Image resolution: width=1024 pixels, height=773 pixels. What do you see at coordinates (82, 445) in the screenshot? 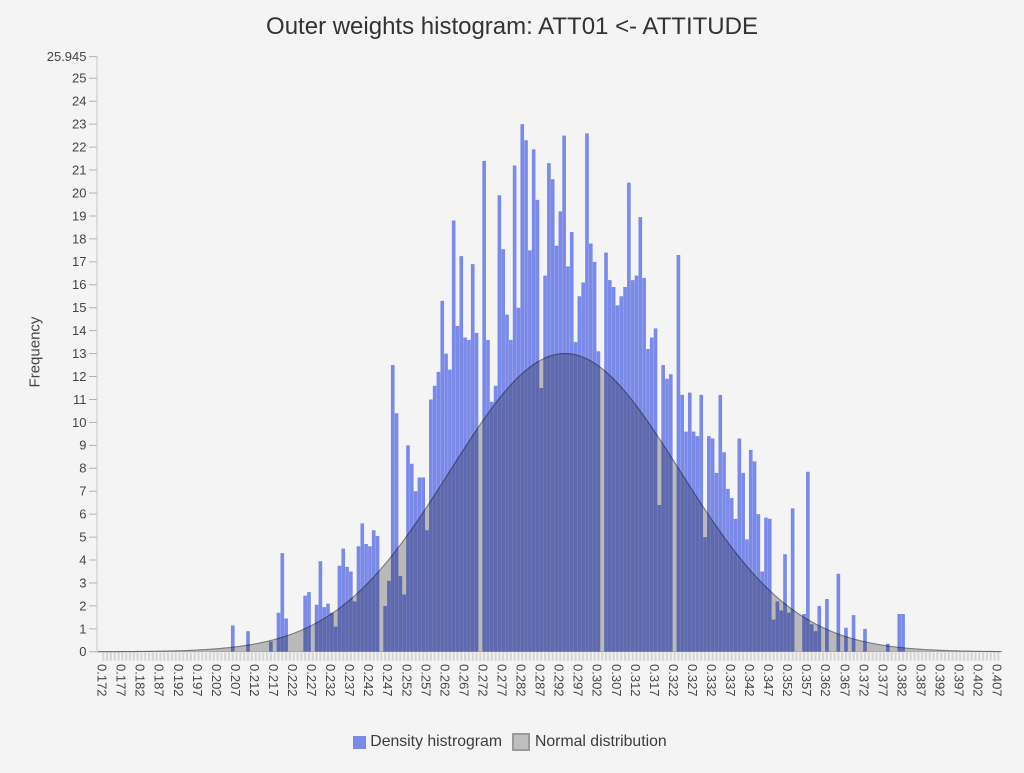
I see `svg-text: 9` at bounding box center [82, 445].